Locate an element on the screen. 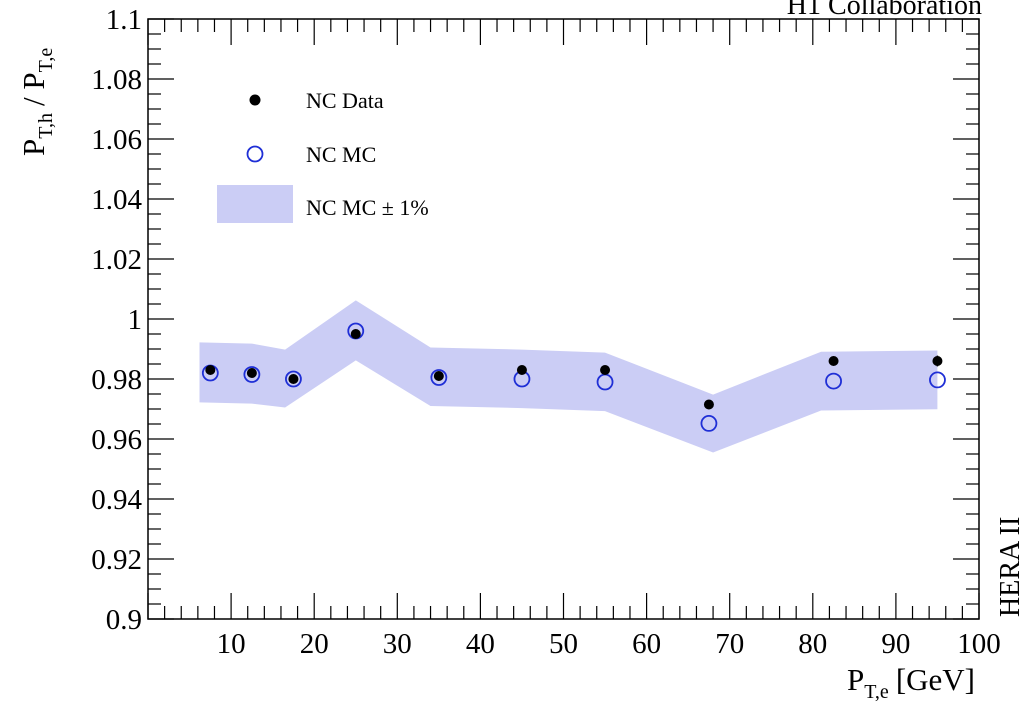 This screenshot has width=1029, height=710. y-axis-title-slash: / P is located at coordinates (33, 89).